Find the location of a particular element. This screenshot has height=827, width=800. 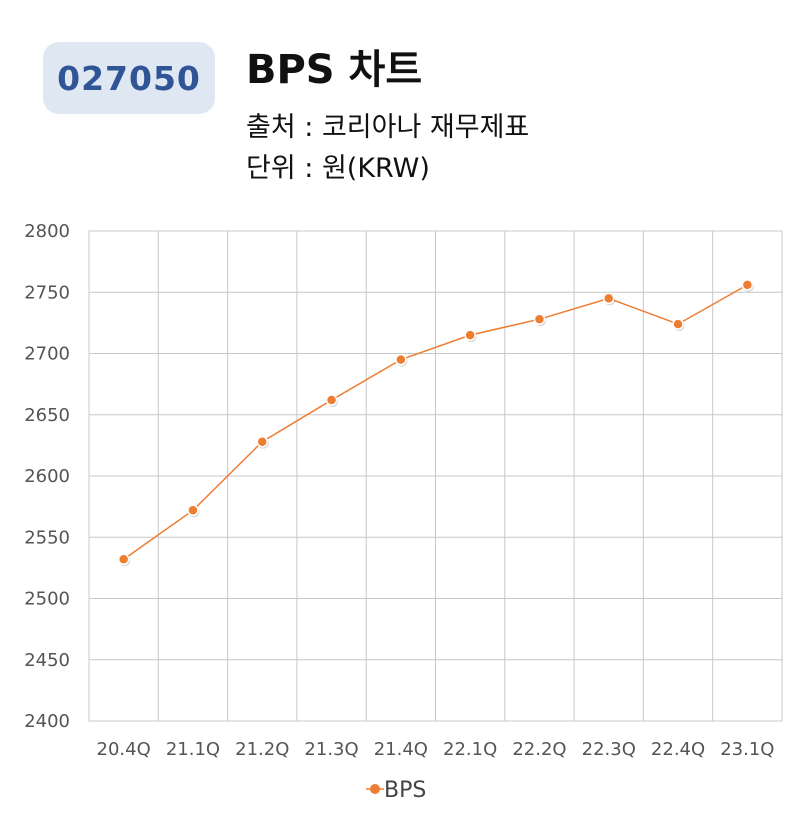

y-tick-label: 2550 is located at coordinates (47, 537).